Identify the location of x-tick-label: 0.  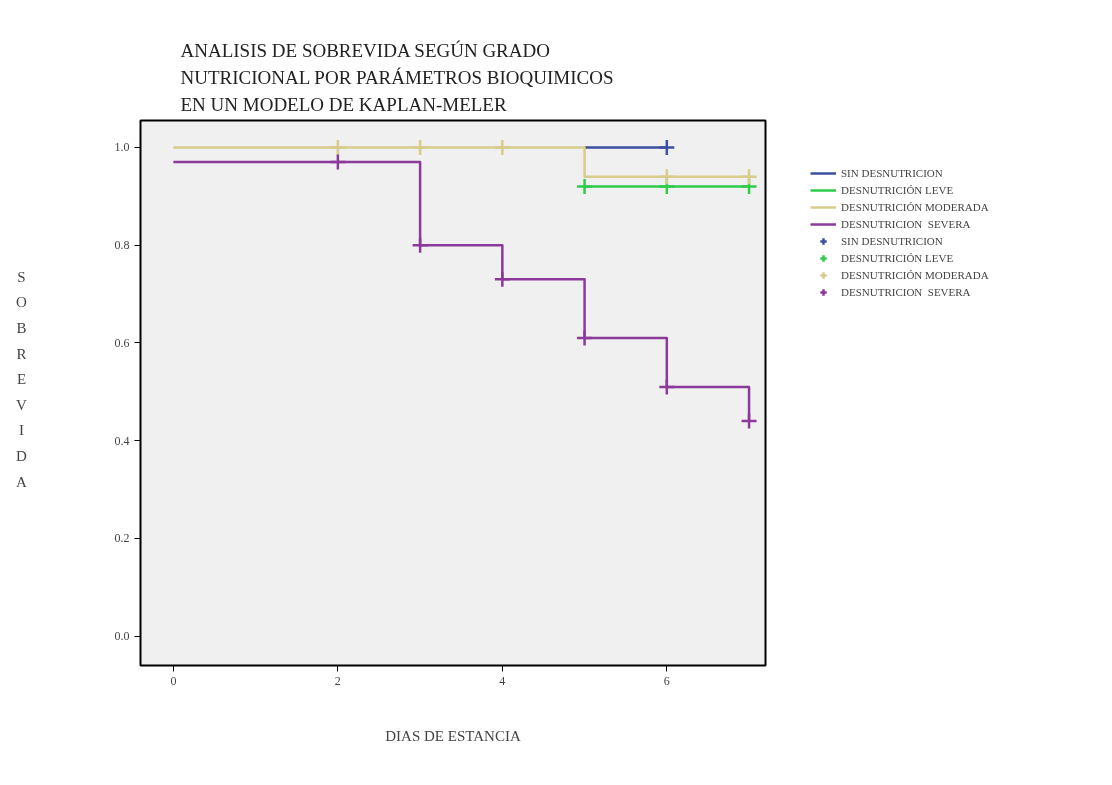
(173, 680).